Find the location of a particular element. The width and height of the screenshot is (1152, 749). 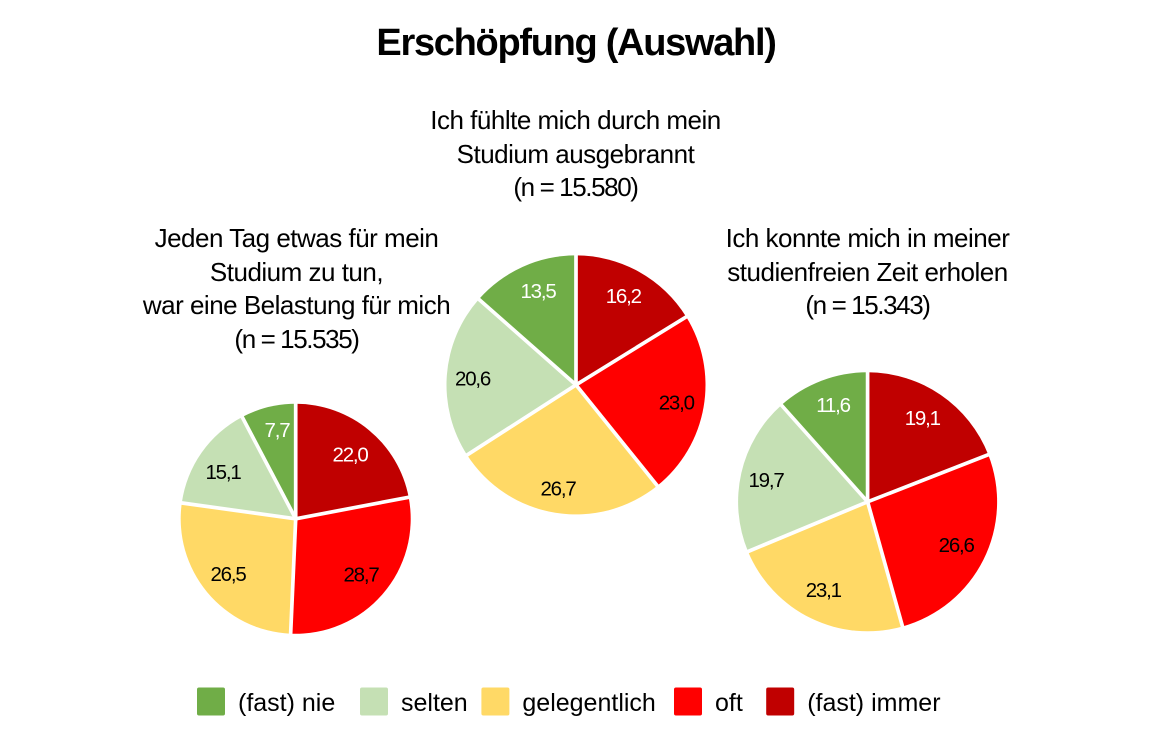

svg-text: oft is located at coordinates (729, 703).